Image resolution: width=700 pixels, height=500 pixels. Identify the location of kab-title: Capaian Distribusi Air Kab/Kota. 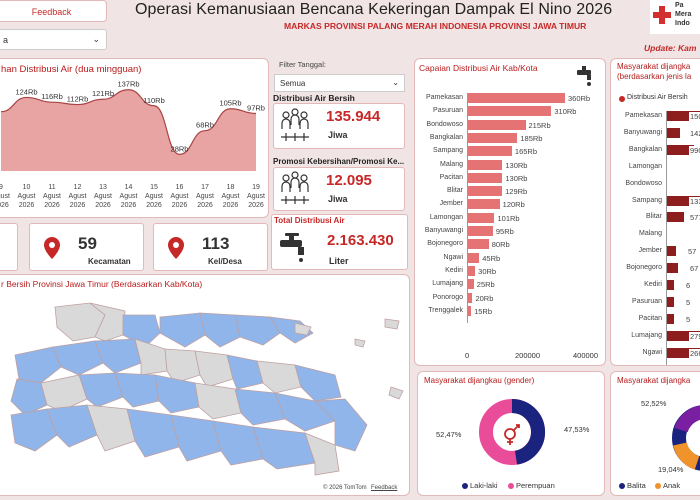
(478, 68).